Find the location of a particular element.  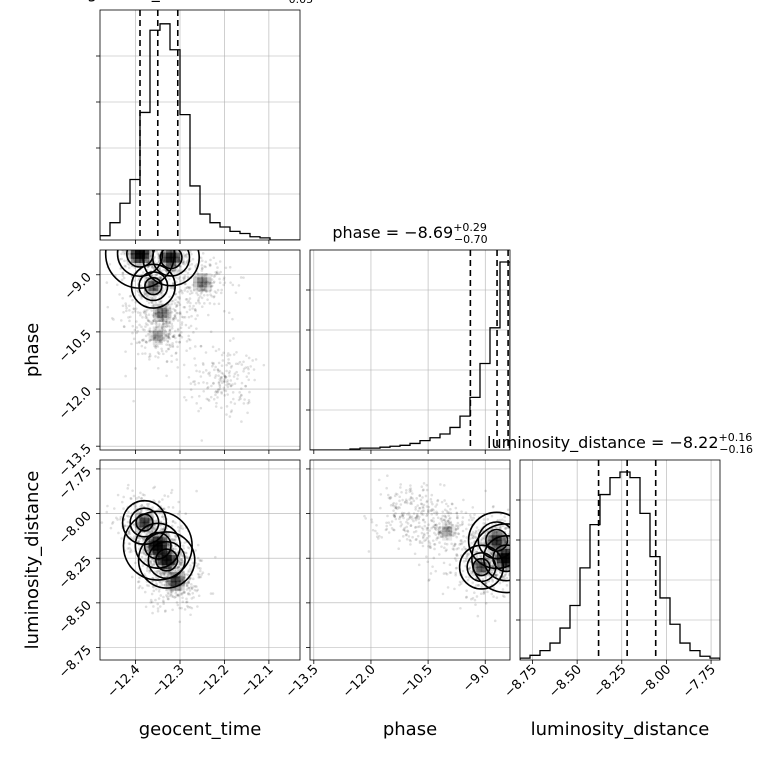

contour-line is located at coordinates (481, 567).